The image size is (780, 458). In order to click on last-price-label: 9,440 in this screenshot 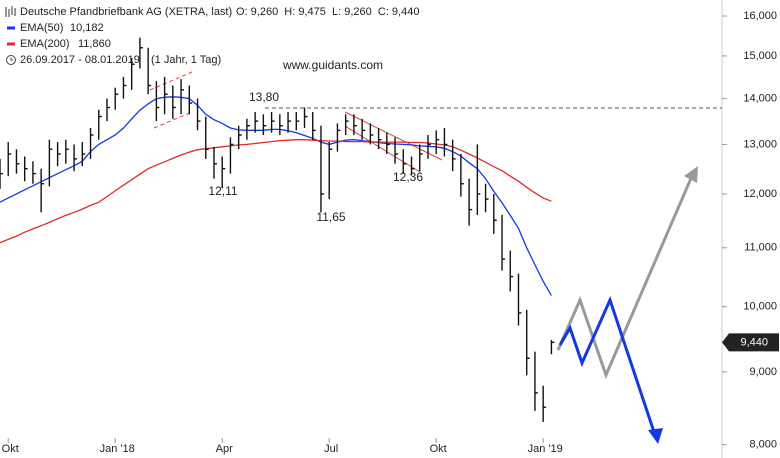, I will do `click(754, 342)`.